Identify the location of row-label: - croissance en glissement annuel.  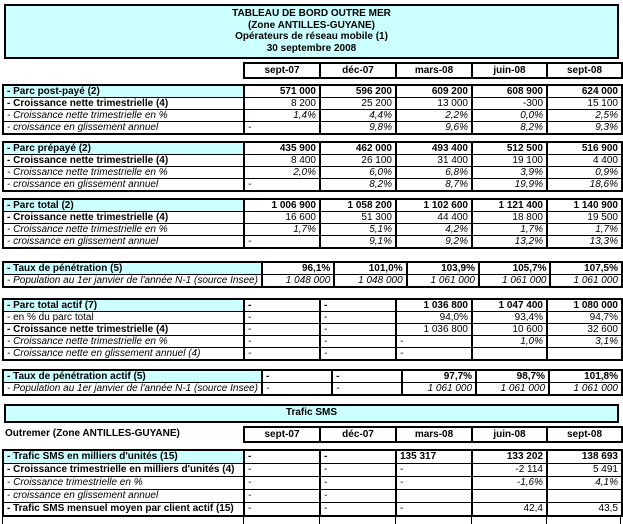
(123, 128).